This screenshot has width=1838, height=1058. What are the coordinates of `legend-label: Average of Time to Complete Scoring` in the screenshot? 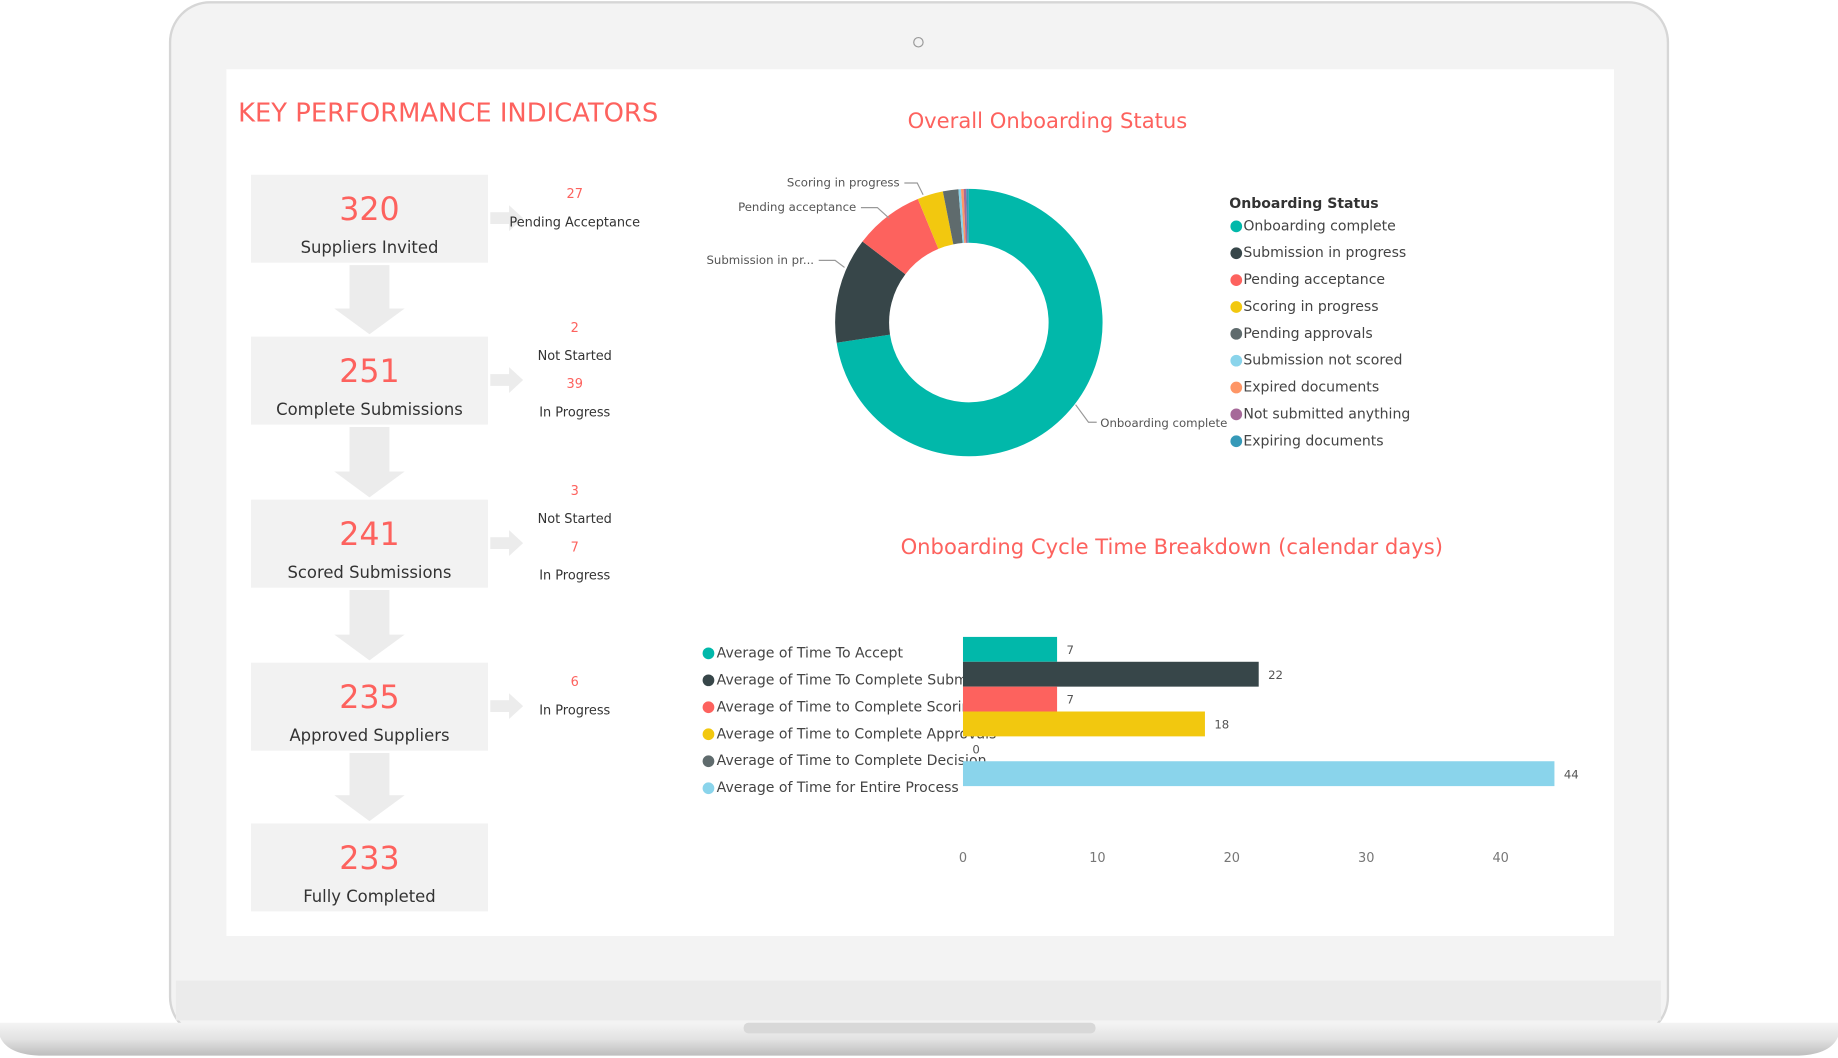 It's located at (848, 707).